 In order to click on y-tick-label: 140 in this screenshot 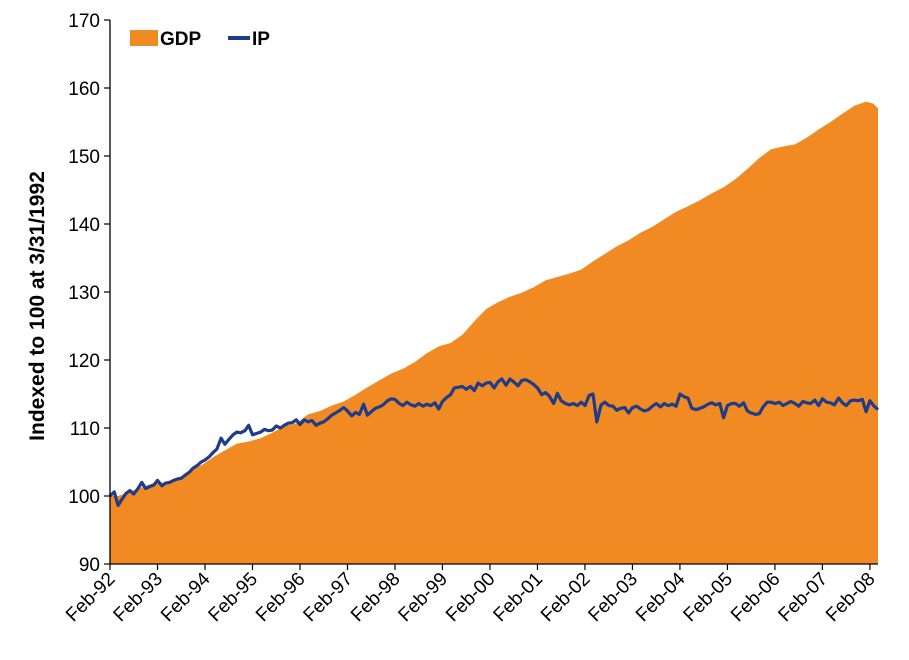, I will do `click(84, 225)`.